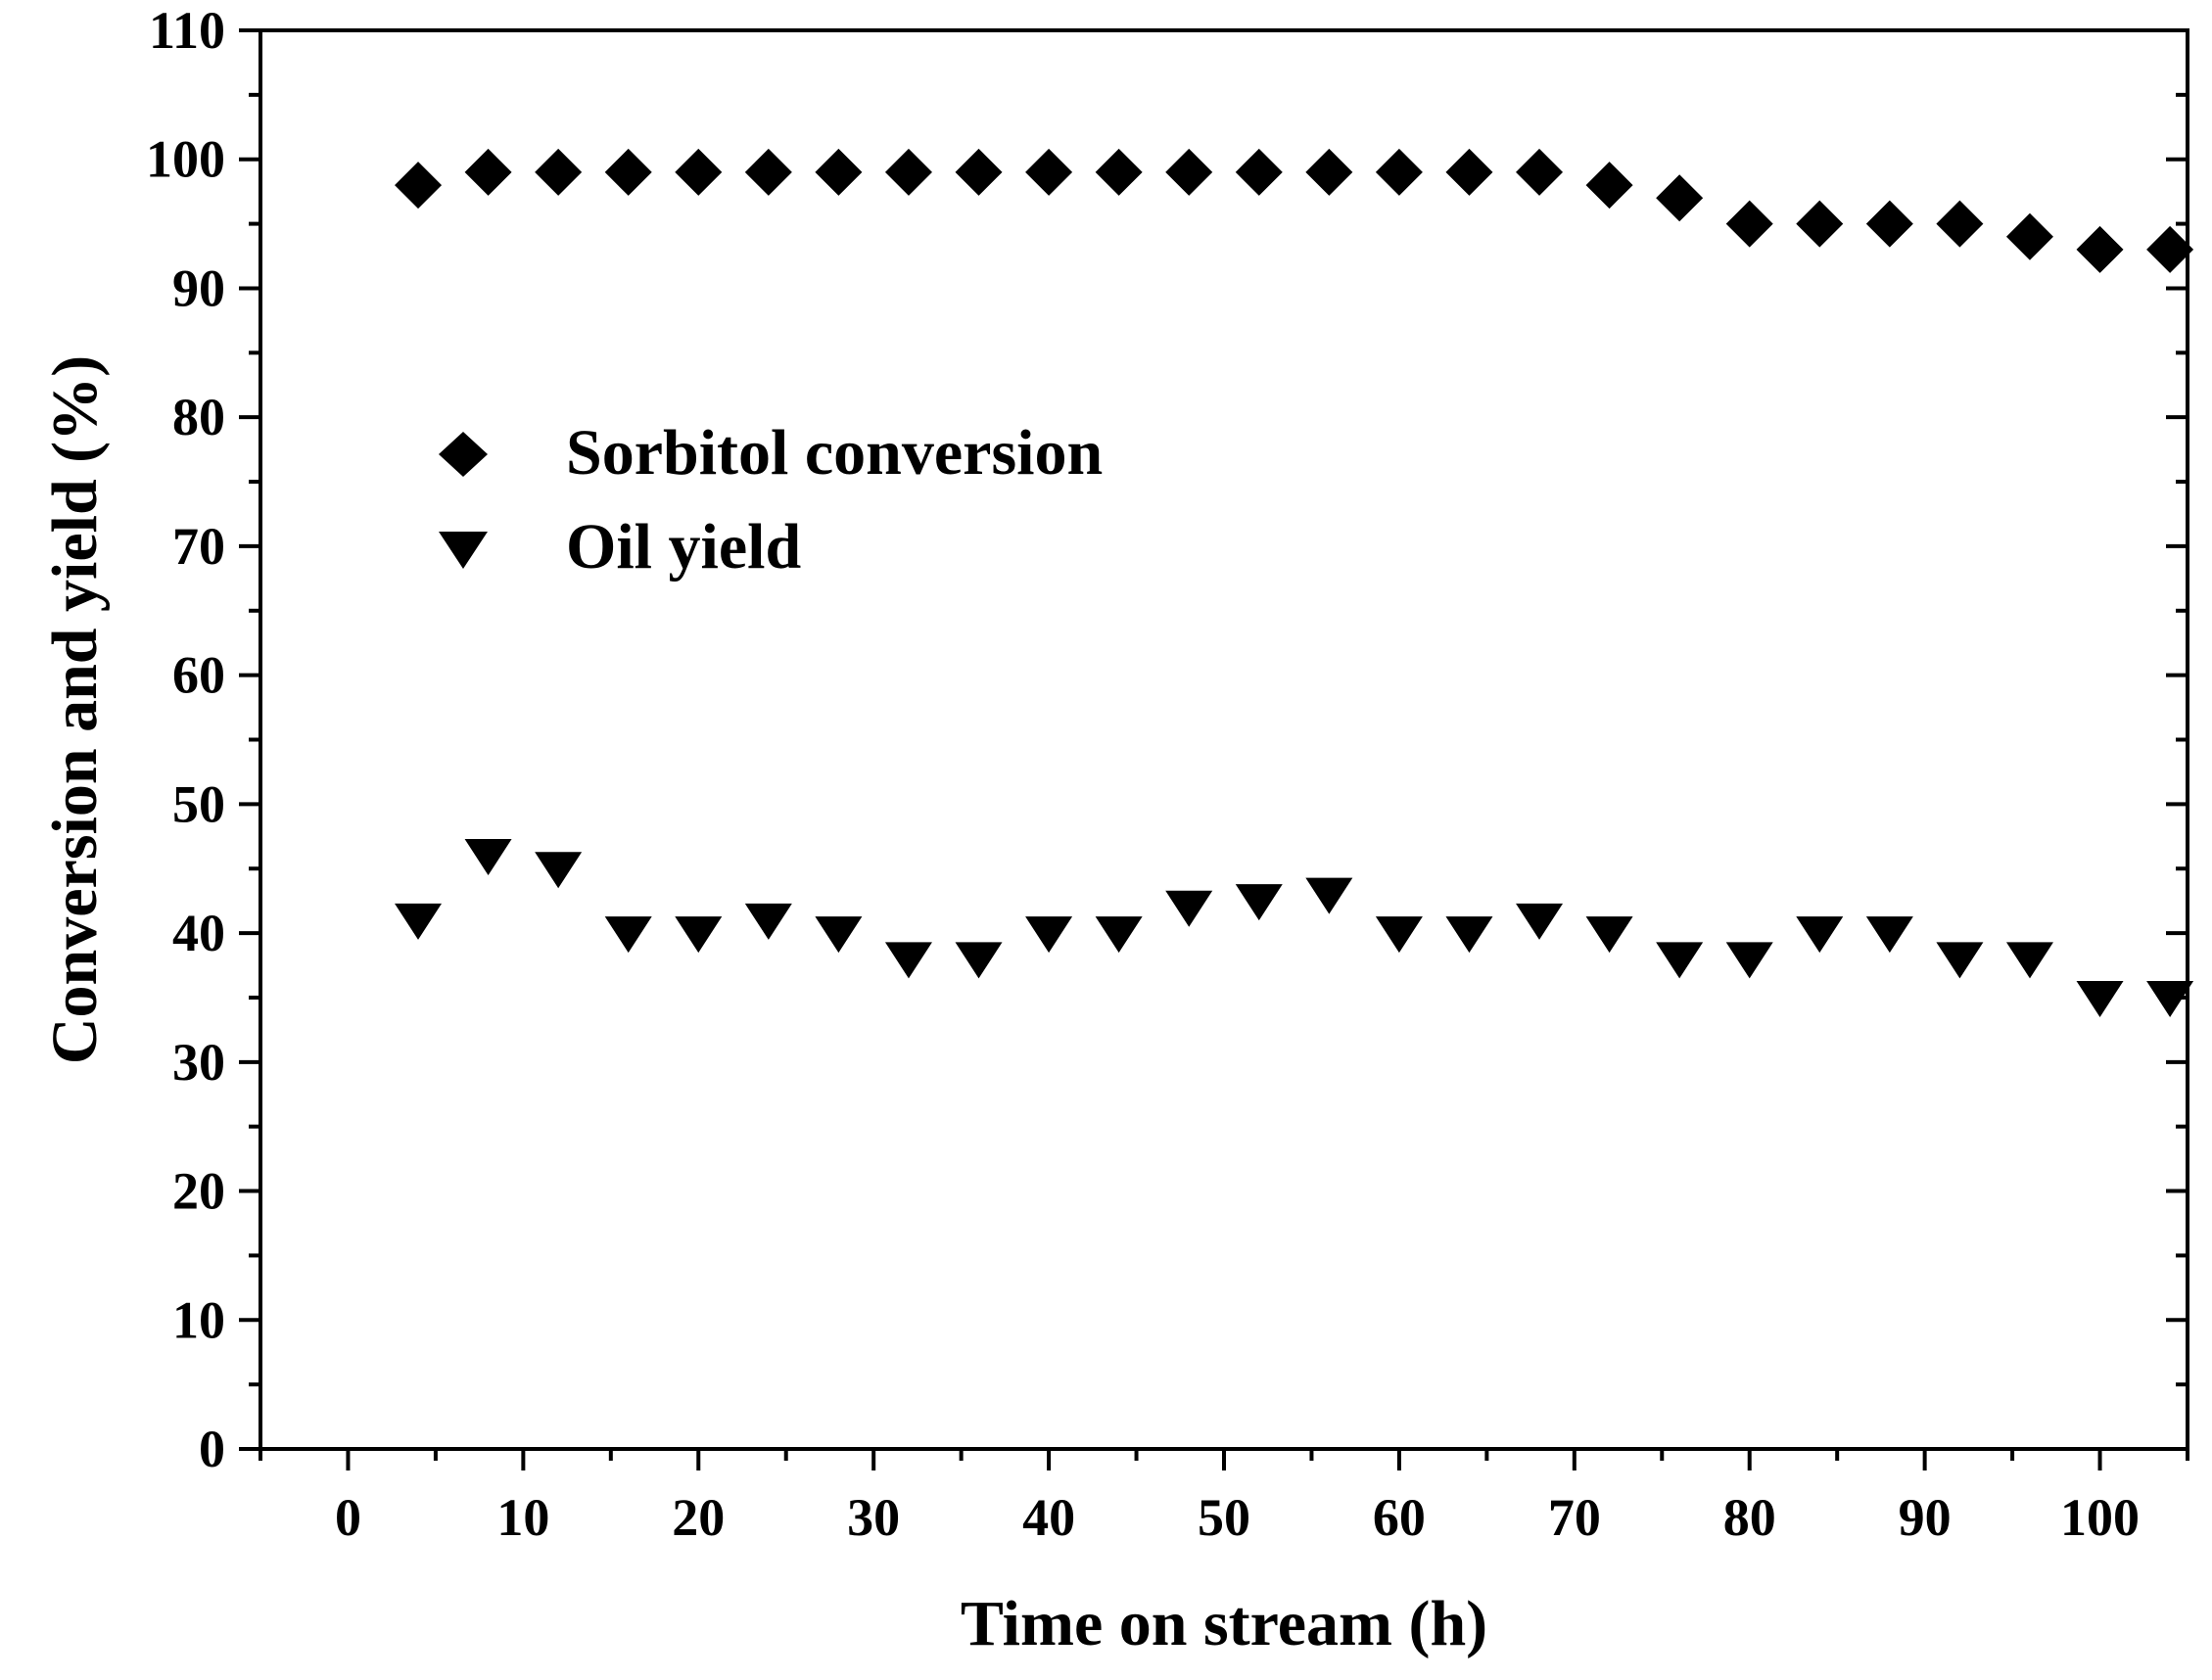  I want to click on x-tick-label: 60, so click(1399, 1517).